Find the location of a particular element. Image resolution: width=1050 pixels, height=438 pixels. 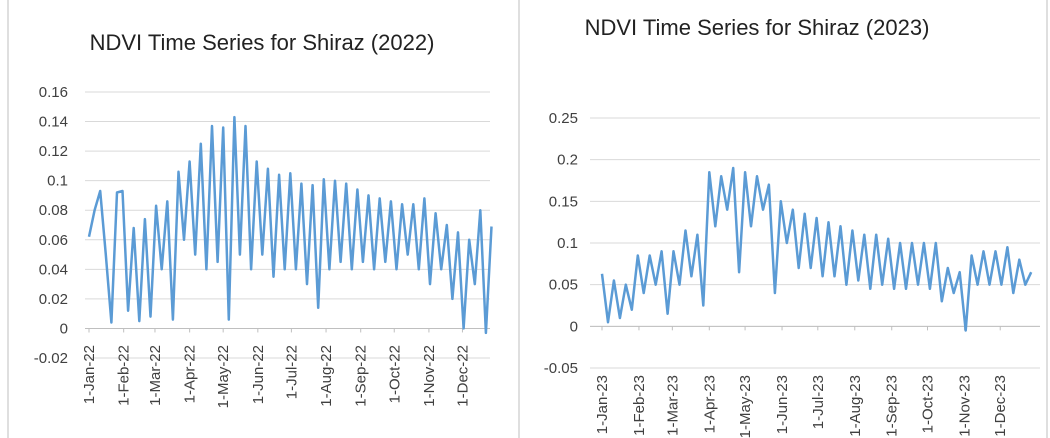

y-tick-label: 0.14 is located at coordinates (53, 122).